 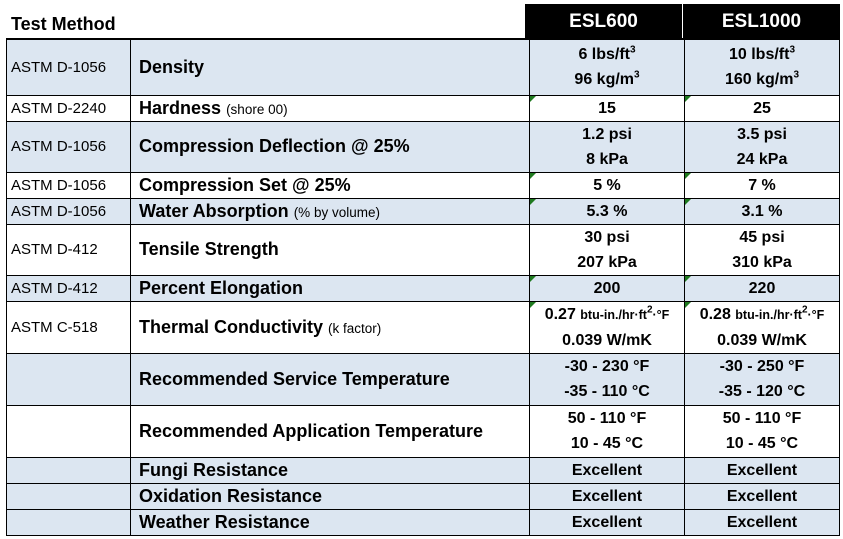 What do you see at coordinates (231, 326) in the screenshot?
I see `property-name: Thermal Conductivity` at bounding box center [231, 326].